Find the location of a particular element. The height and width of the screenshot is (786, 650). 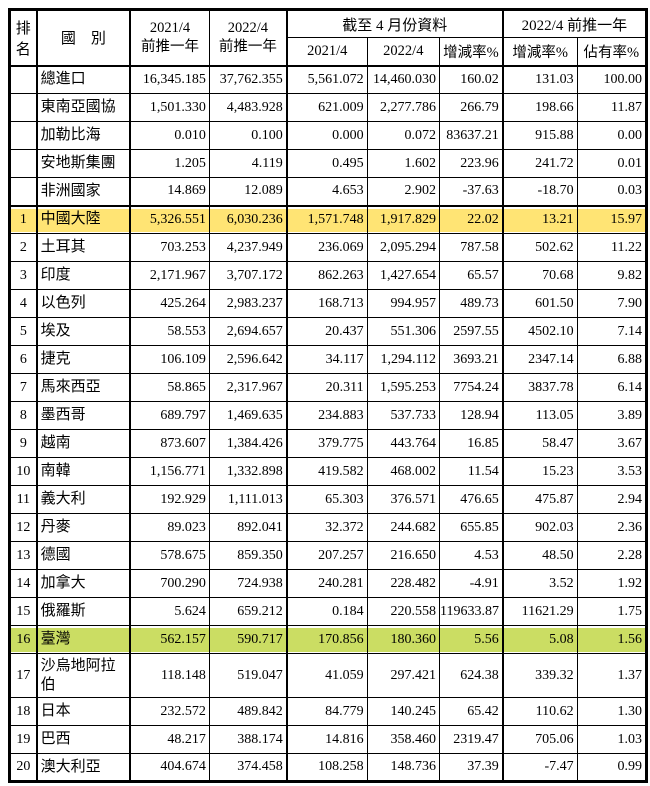

value-cell: 0.010 is located at coordinates (169, 135).